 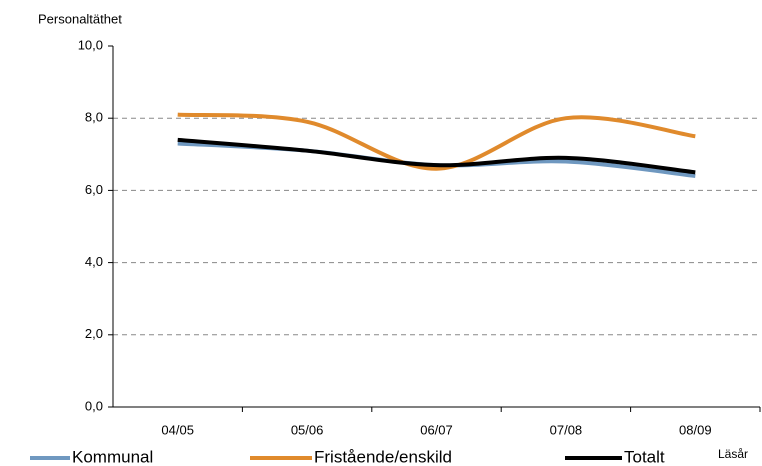 I want to click on x-axis-title: Läsår, so click(x=733, y=454).